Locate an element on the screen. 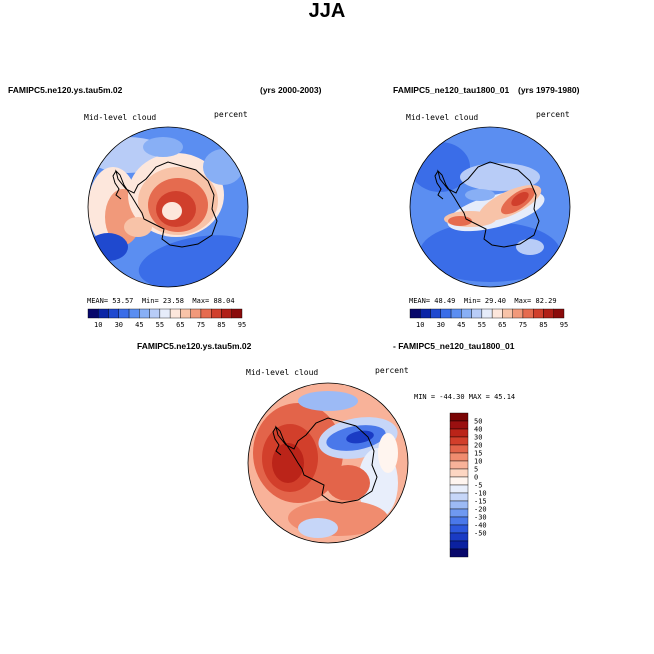 This screenshot has height=654, width=654. panel3-map is located at coordinates (328, 463).